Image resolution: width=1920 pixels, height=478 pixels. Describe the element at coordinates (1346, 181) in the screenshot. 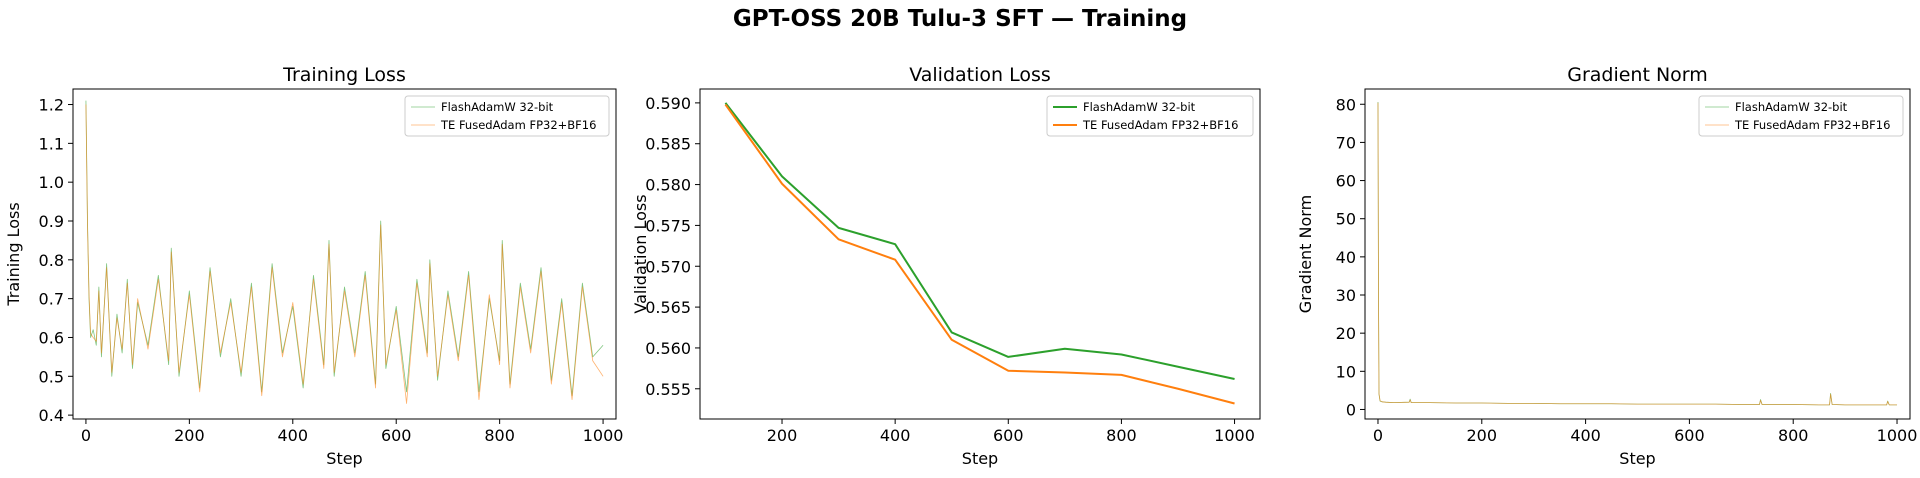

I see `y-tick-label: 60` at that location.